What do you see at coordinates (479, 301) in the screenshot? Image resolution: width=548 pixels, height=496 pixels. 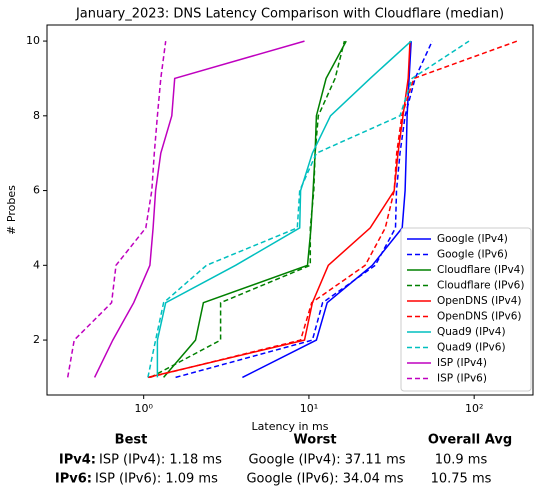 I see `legend-label: OpenDNS (IPv4)` at bounding box center [479, 301].